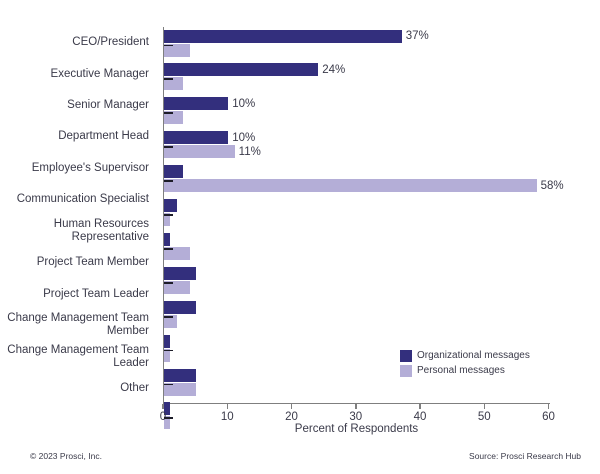  What do you see at coordinates (357, 45) in the screenshot?
I see `bar-row: 37%` at bounding box center [357, 45].